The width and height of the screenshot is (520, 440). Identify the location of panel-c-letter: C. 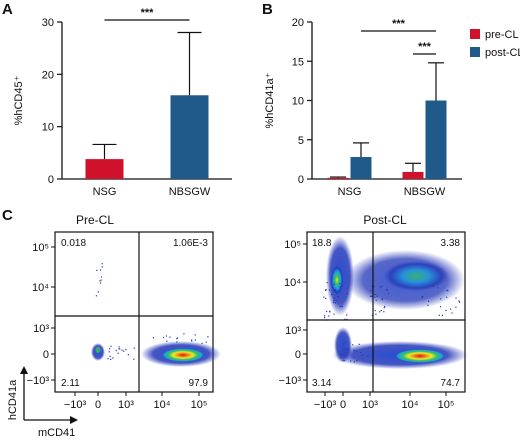
(7, 215).